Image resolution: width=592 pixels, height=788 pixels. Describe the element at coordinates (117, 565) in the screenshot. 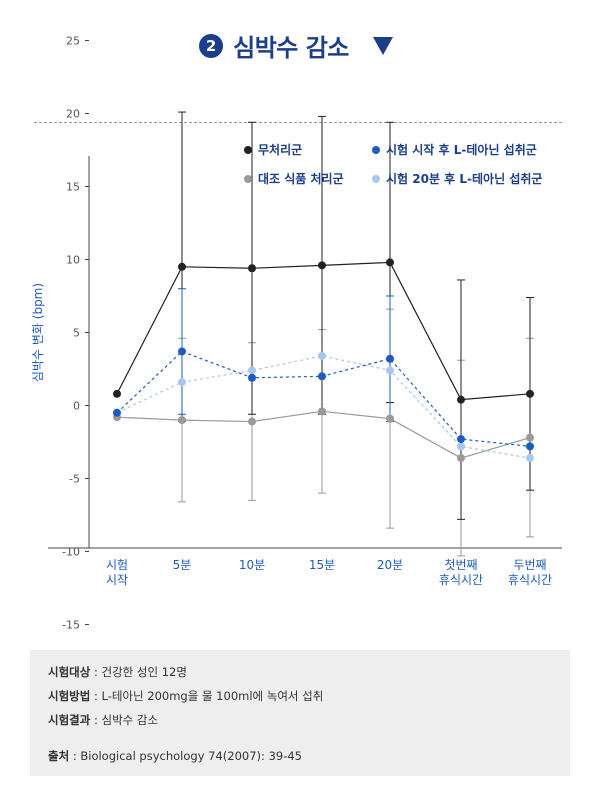

I see `x-tick-label: 시험` at that location.